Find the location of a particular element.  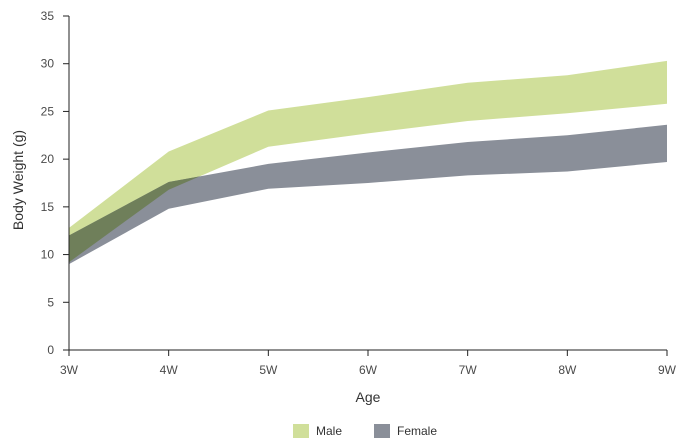

legend-label-female: Female is located at coordinates (417, 431).